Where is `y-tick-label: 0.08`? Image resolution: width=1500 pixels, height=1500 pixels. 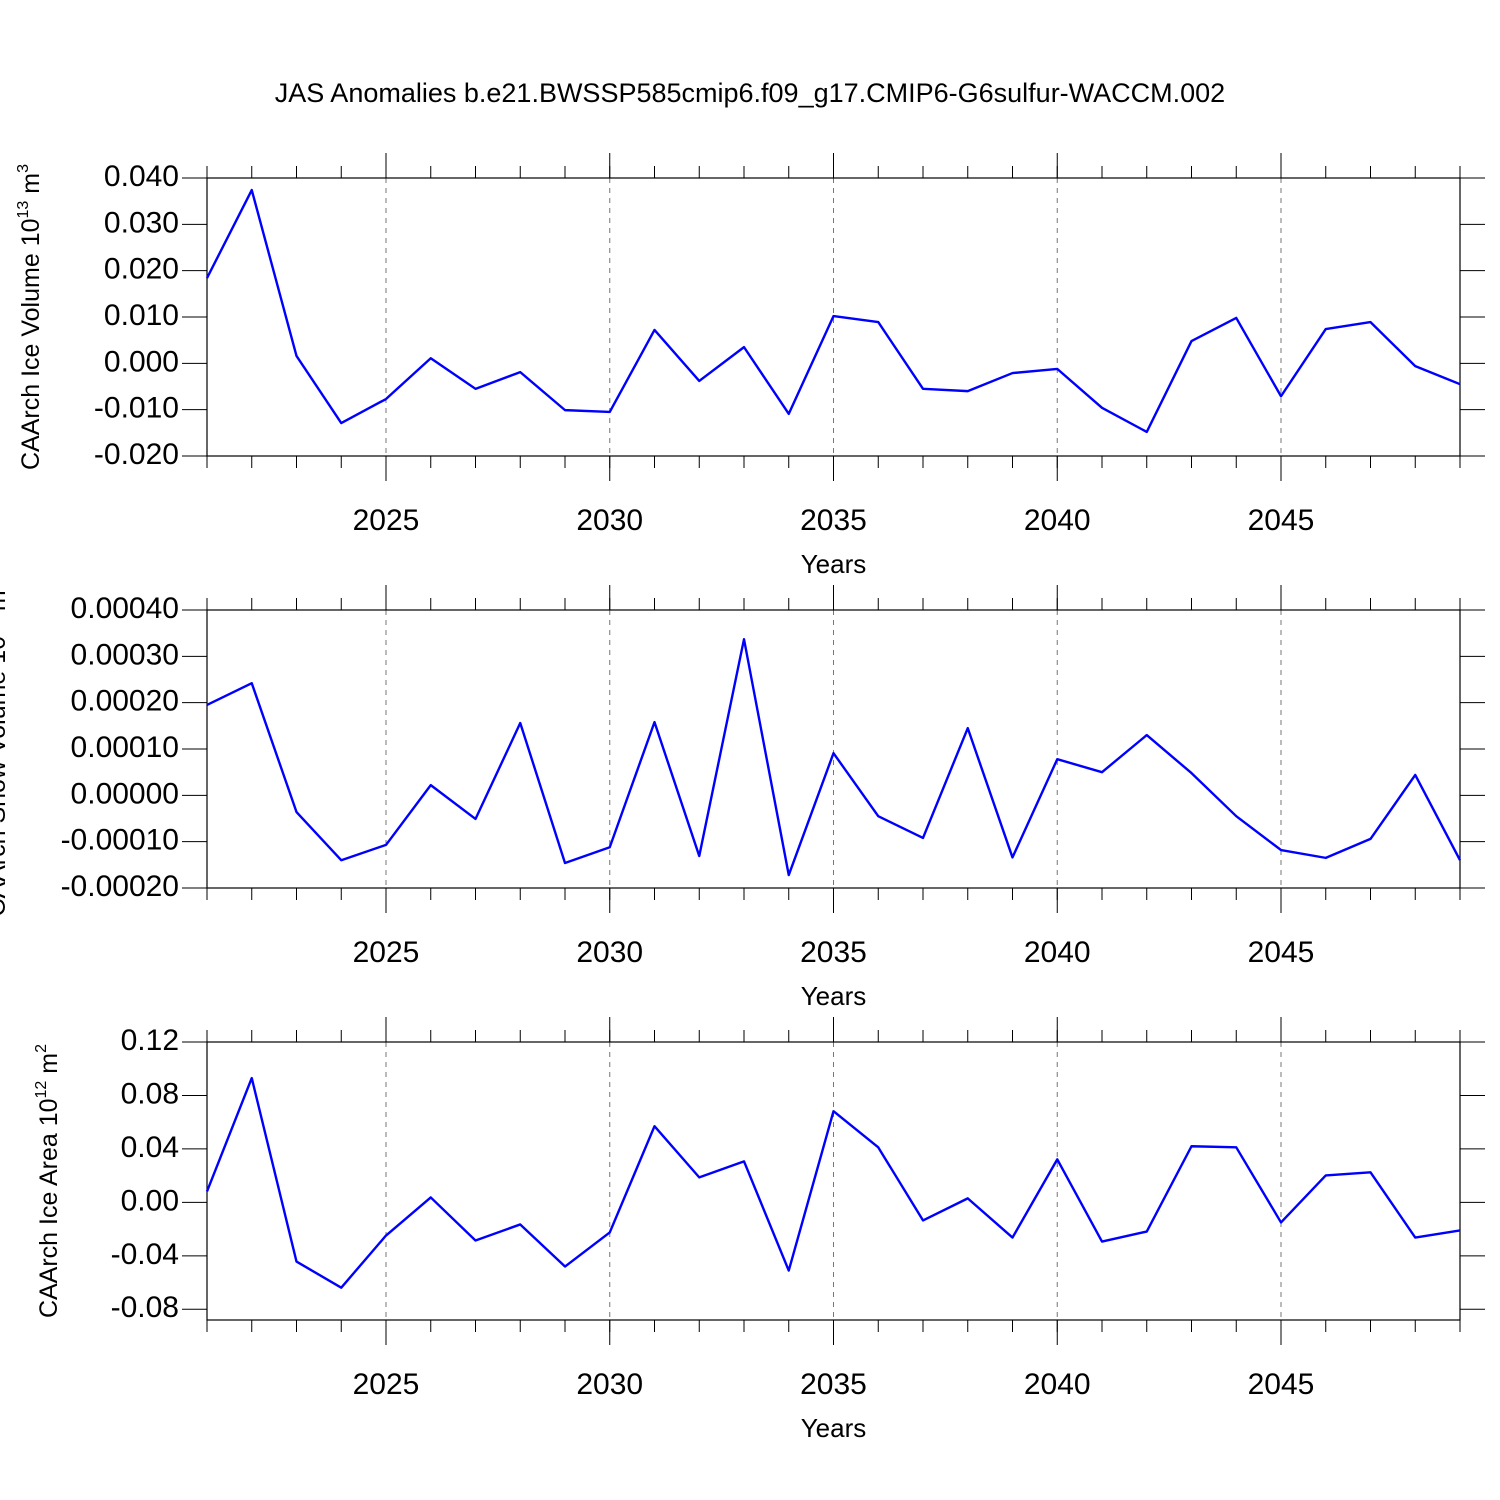
y-tick-label: 0.08 is located at coordinates (150, 1093).